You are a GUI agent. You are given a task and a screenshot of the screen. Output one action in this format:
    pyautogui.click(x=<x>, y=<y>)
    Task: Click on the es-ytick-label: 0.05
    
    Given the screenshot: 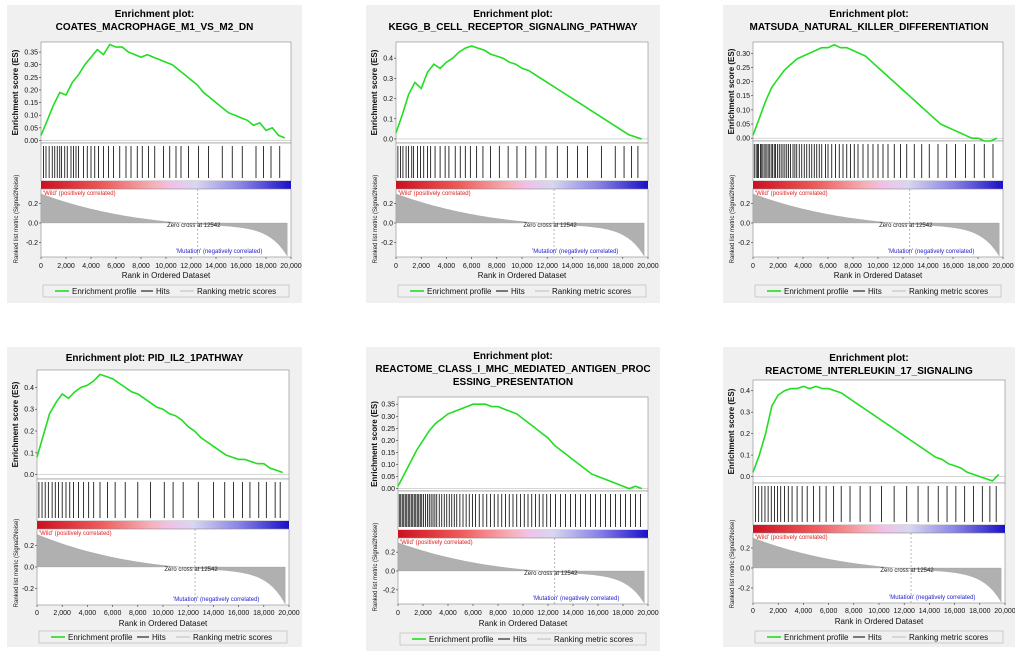 What is the action you would take?
    pyautogui.click(x=31, y=128)
    